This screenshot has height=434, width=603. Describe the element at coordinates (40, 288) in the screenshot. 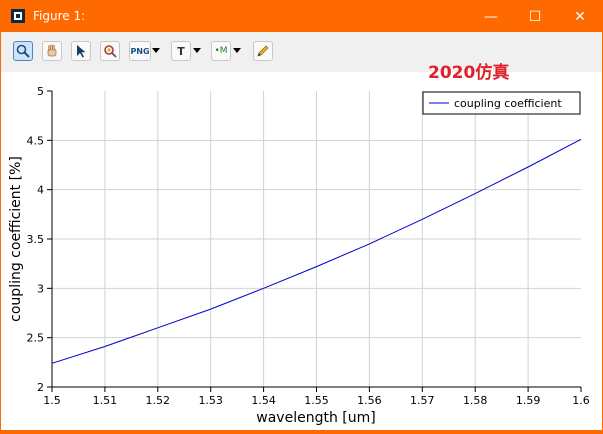

I see `y-tick-label: 3` at that location.